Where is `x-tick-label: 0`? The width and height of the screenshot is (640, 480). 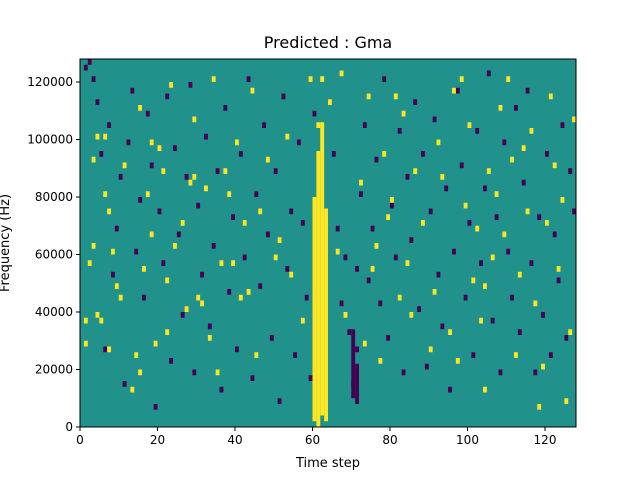 x-tick-label: 0 is located at coordinates (80, 440).